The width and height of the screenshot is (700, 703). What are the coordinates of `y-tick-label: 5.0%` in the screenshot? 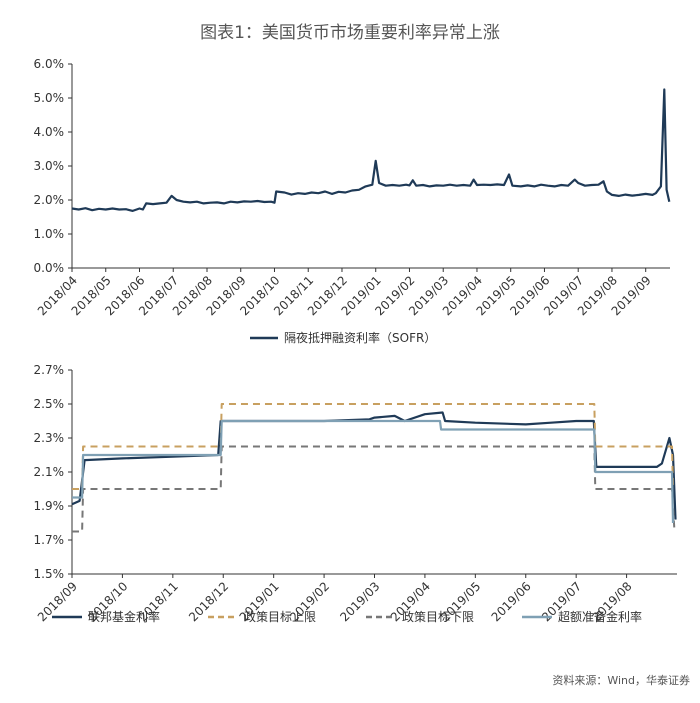 It's located at (49, 98).